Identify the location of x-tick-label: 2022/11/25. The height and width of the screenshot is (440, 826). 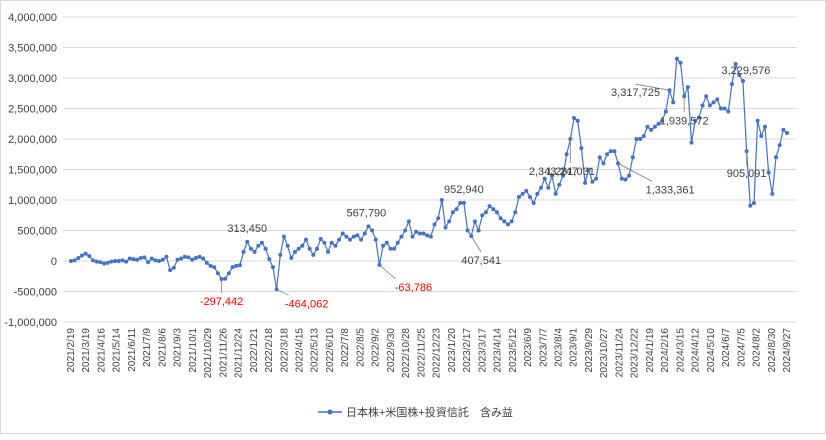
(421, 353).